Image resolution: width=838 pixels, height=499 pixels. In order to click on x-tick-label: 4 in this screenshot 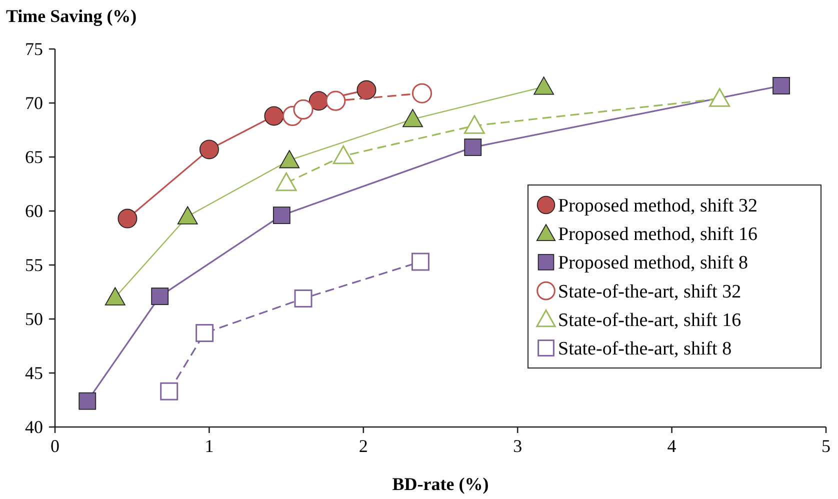, I will do `click(671, 446)`.